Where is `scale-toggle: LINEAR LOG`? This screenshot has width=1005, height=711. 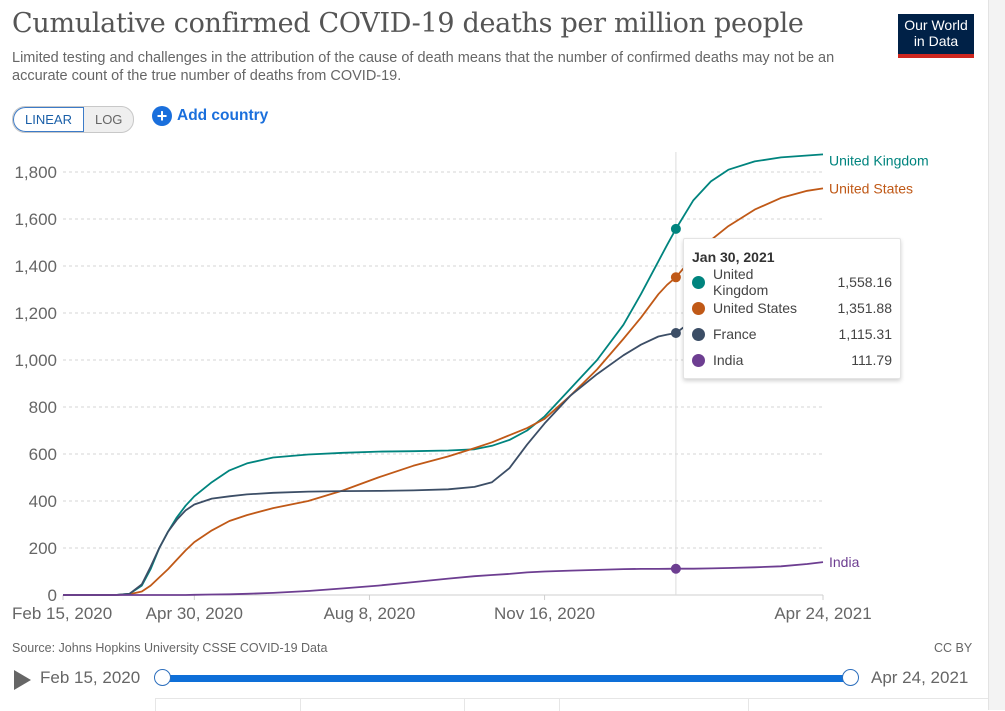
scale-toggle: LINEAR LOG is located at coordinates (73, 119).